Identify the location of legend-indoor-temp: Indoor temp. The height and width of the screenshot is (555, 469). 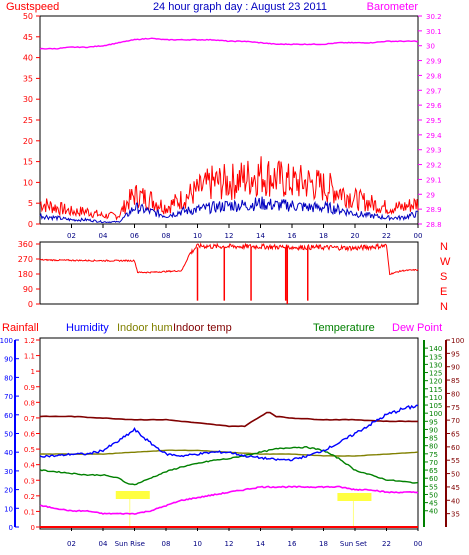
(202, 328).